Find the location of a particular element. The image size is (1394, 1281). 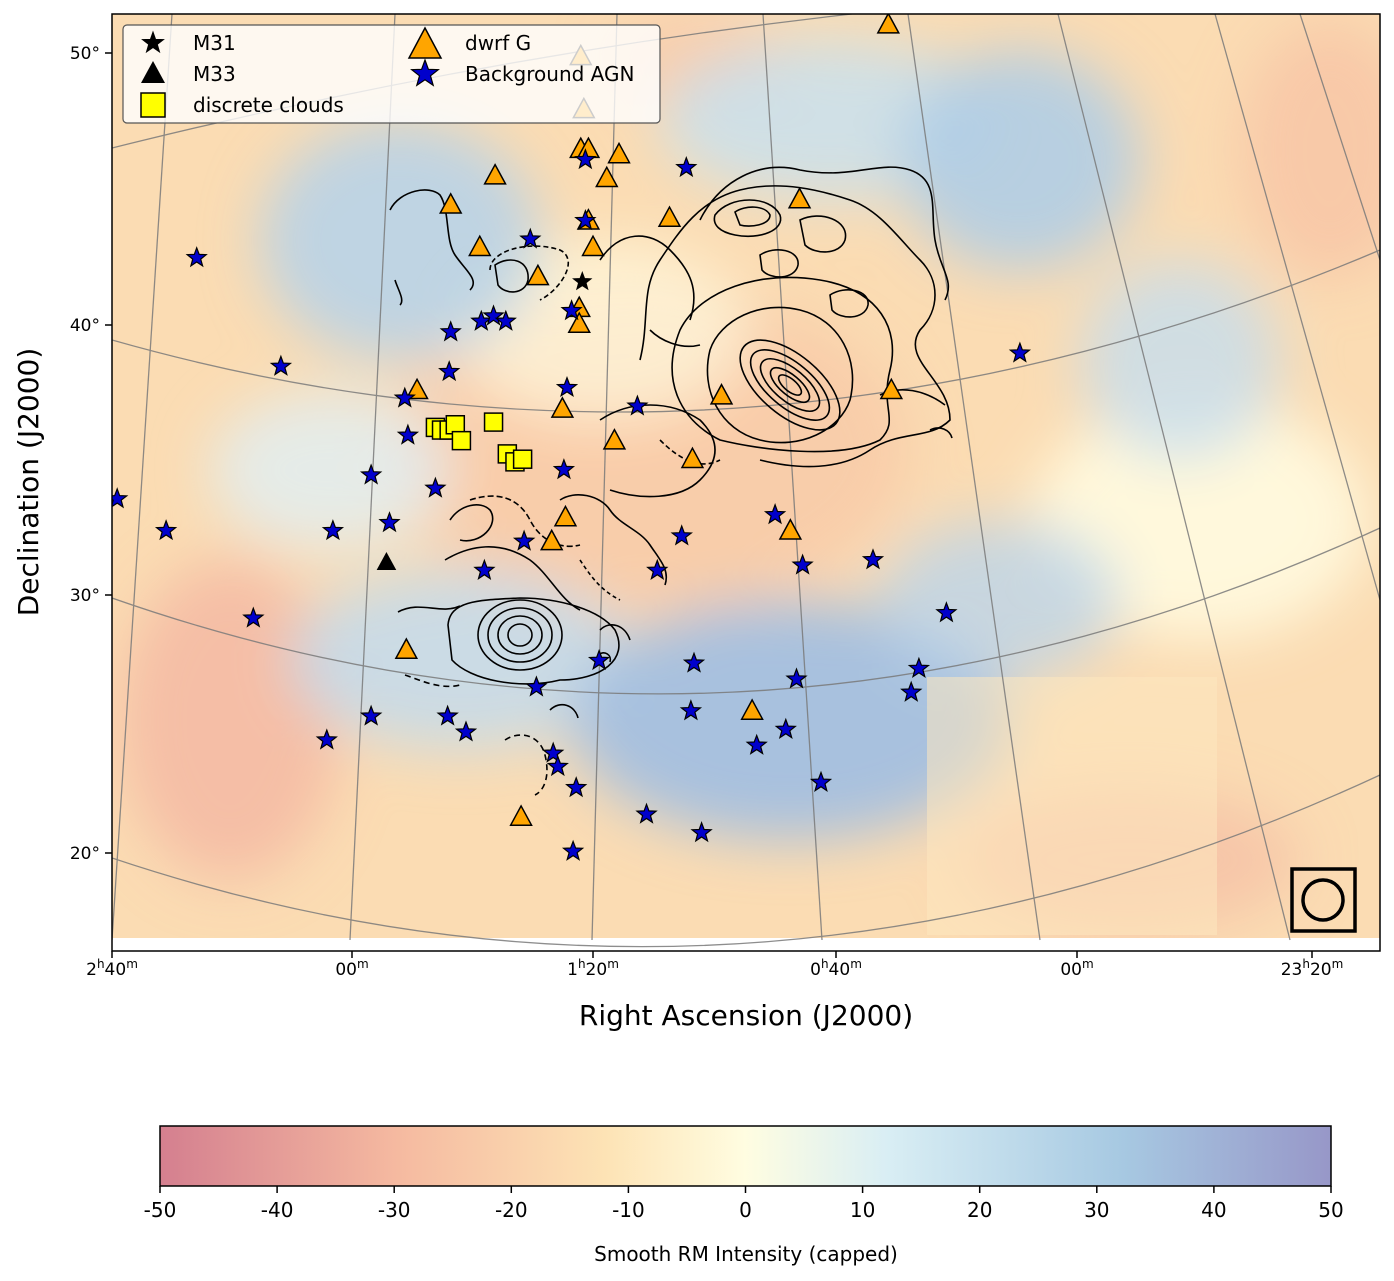

dec-tick-label: 40° is located at coordinates (85, 326).